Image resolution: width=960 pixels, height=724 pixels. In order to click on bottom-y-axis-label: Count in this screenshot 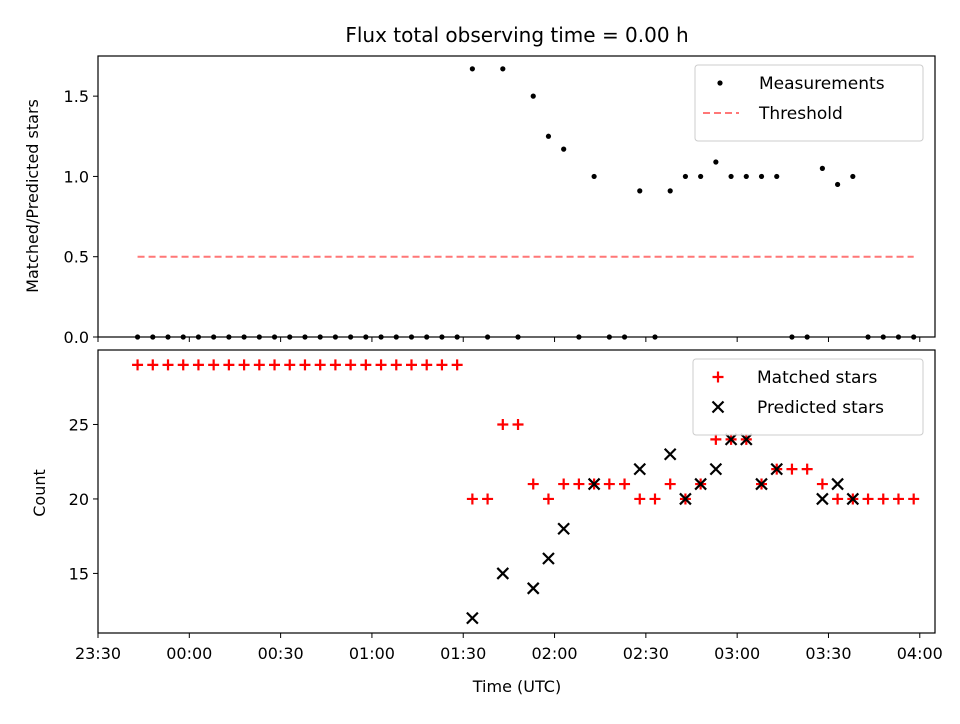, I will do `click(39, 493)`.